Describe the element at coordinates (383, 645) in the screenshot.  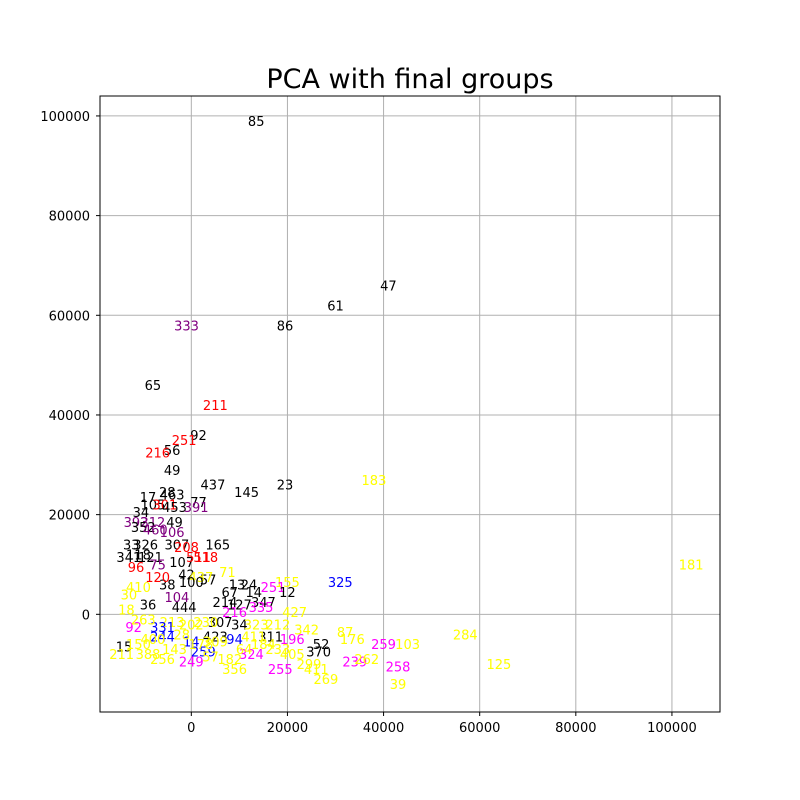
I see `point-label: 259` at that location.